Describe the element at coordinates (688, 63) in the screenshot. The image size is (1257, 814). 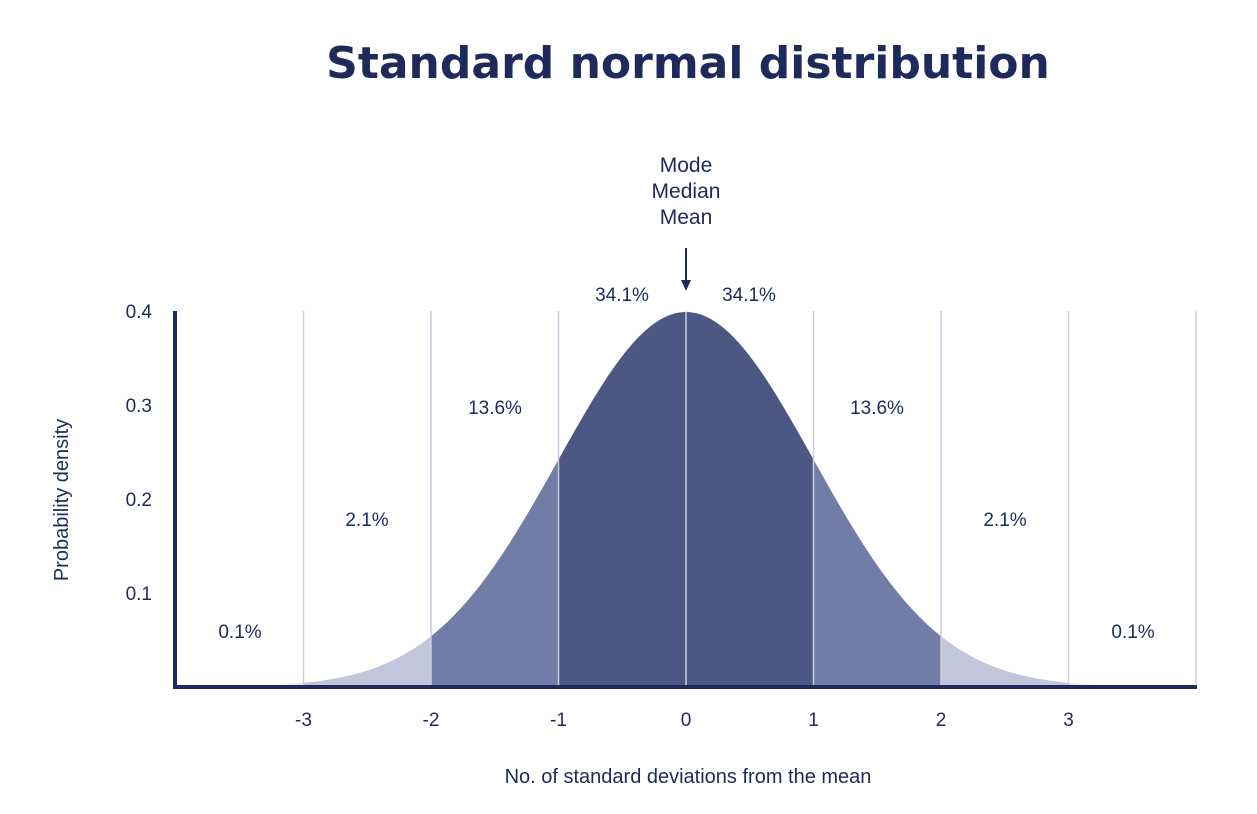
I see `chart-title: Standard normal distribution` at that location.